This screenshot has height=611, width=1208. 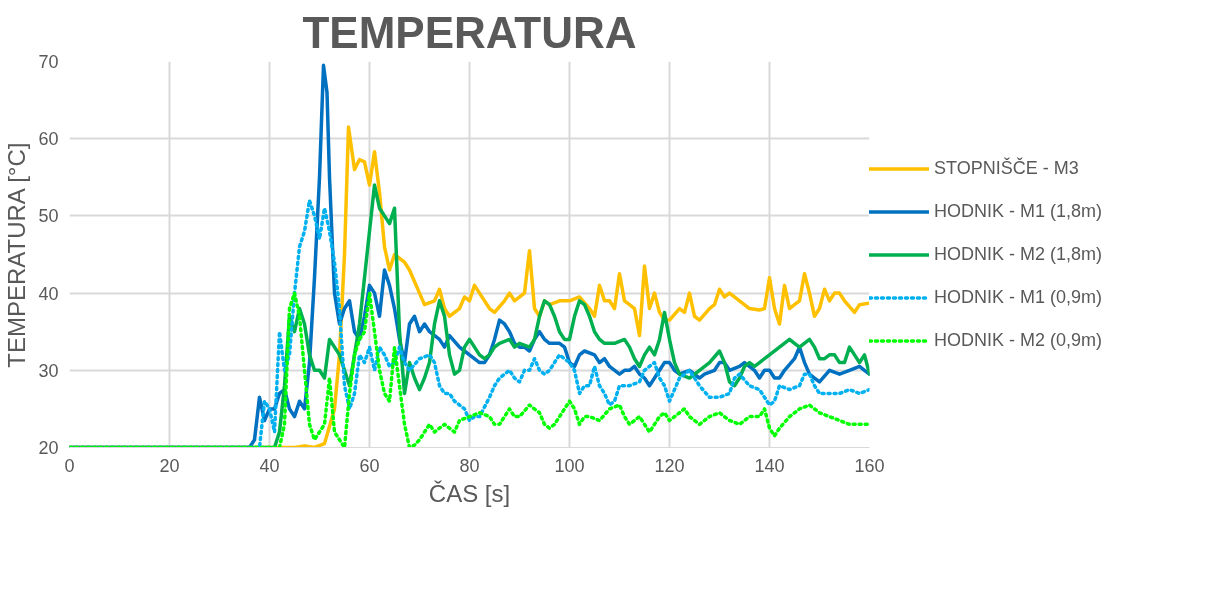 I want to click on x-tick-label: 40, so click(x=269, y=465).